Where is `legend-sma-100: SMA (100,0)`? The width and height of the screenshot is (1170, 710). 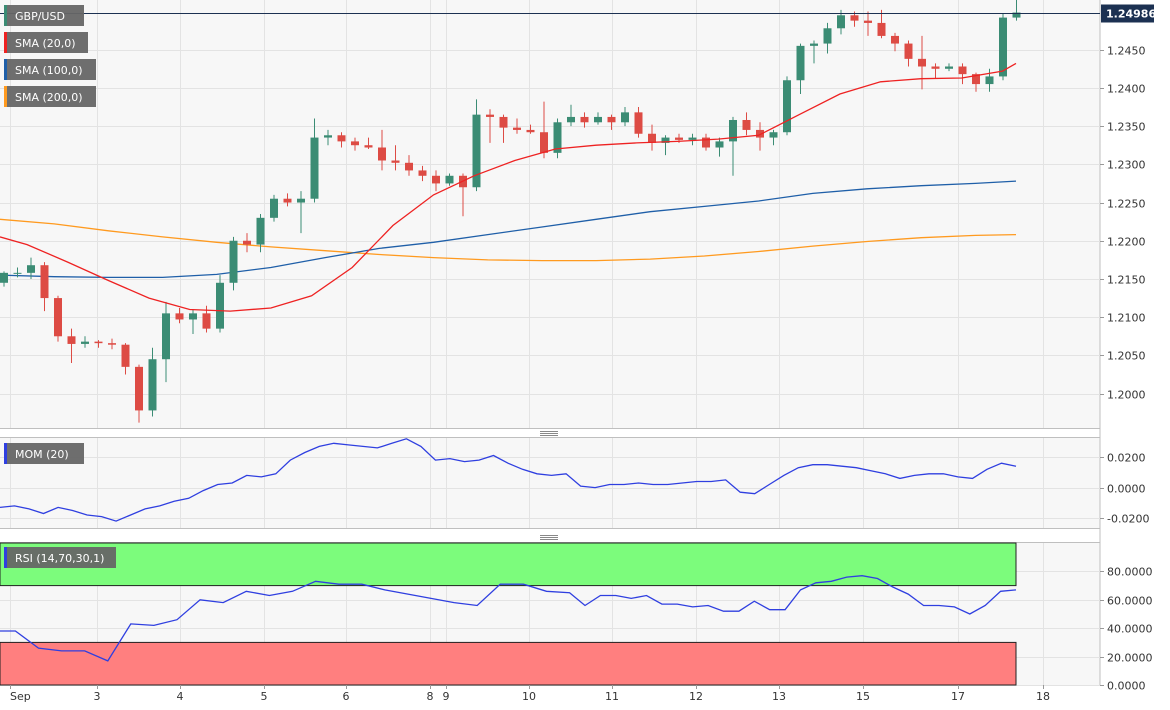
legend-sma-100: SMA (100,0) is located at coordinates (50, 69).